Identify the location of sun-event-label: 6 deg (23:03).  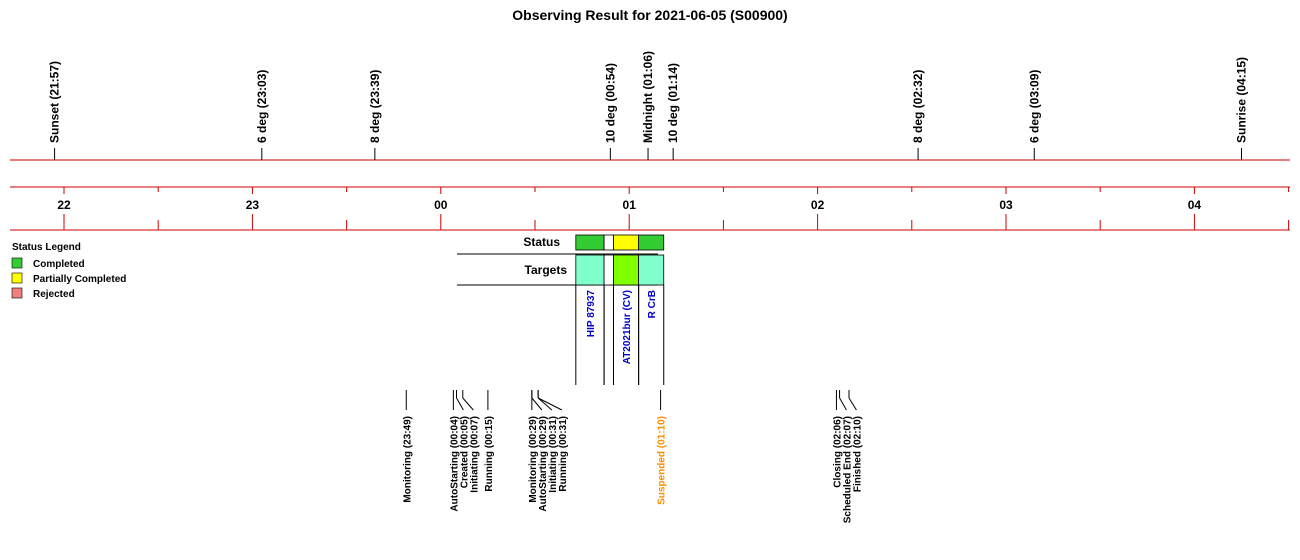
(262, 106).